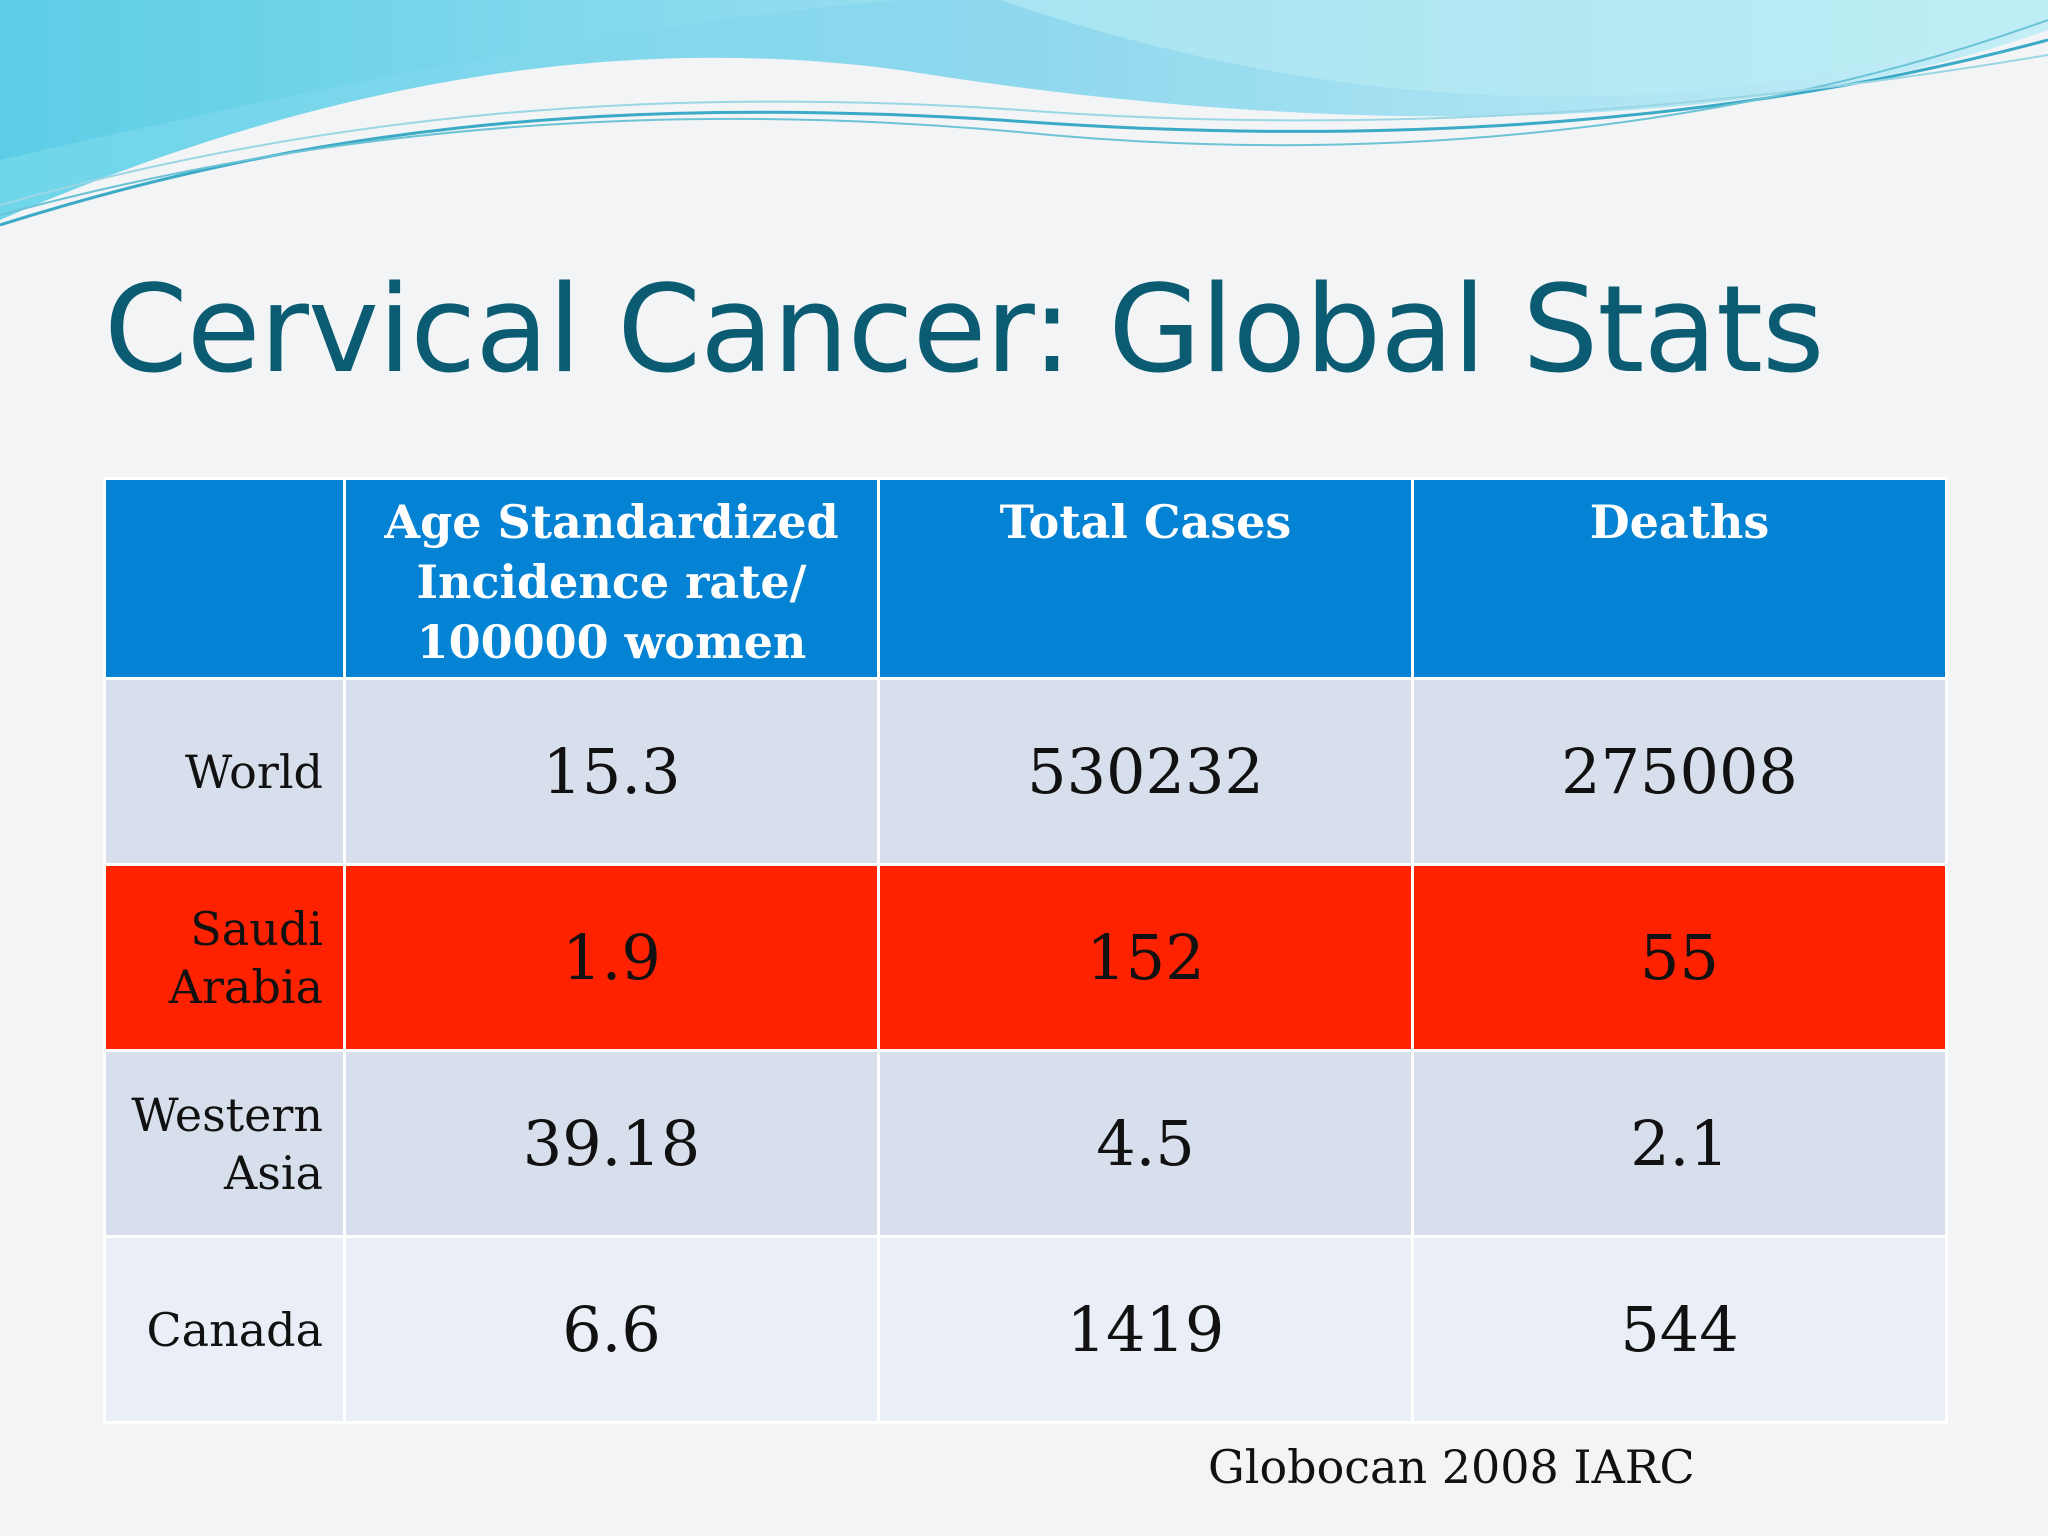  What do you see at coordinates (224, 1143) in the screenshot?
I see `region-cell: Western Asia` at bounding box center [224, 1143].